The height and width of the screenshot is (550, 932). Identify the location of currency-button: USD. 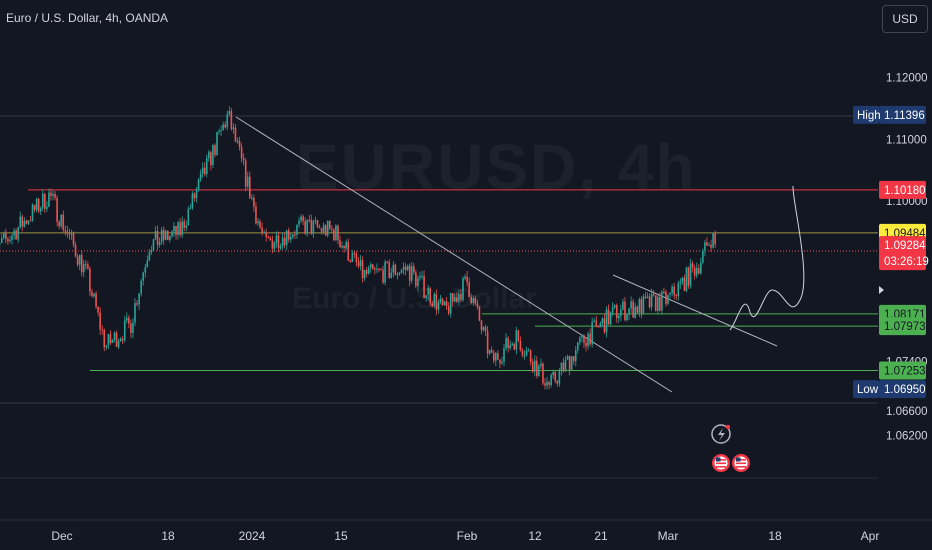
(905, 19).